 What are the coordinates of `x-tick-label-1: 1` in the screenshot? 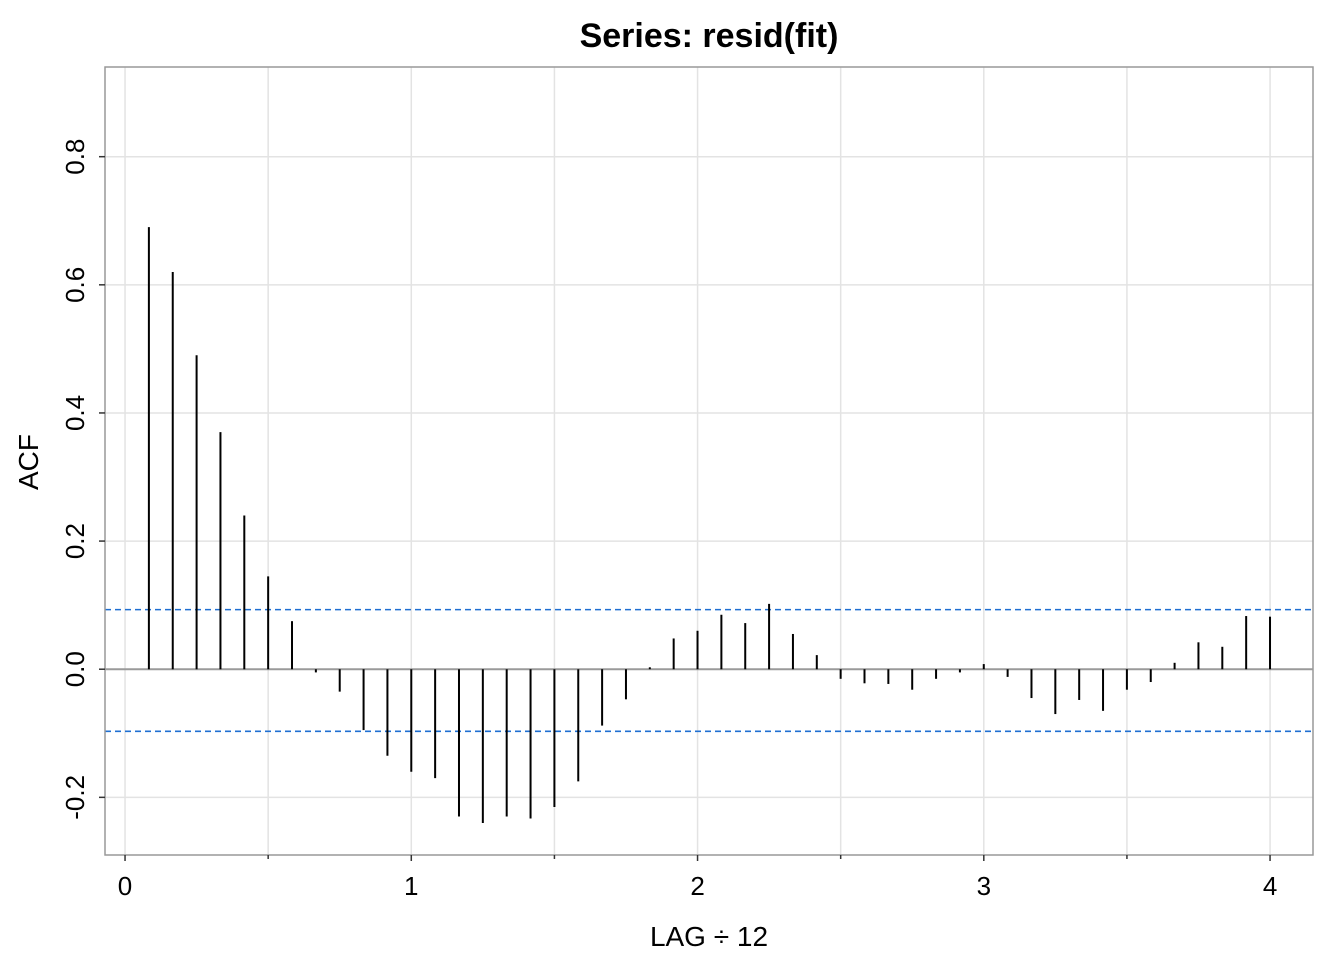 It's located at (411, 886).